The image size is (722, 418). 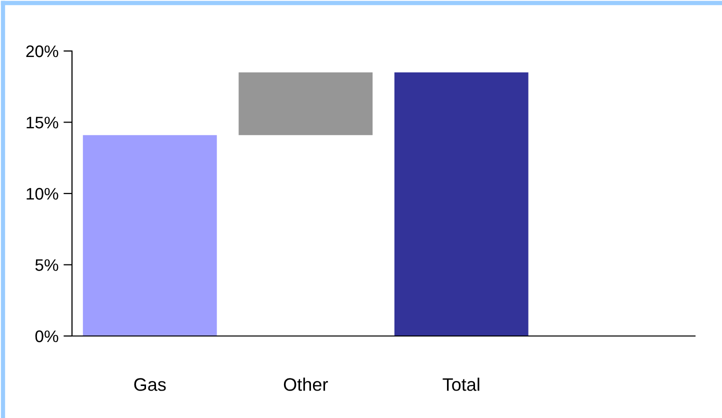 What do you see at coordinates (461, 384) in the screenshot?
I see `x-tick-label: Total` at bounding box center [461, 384].